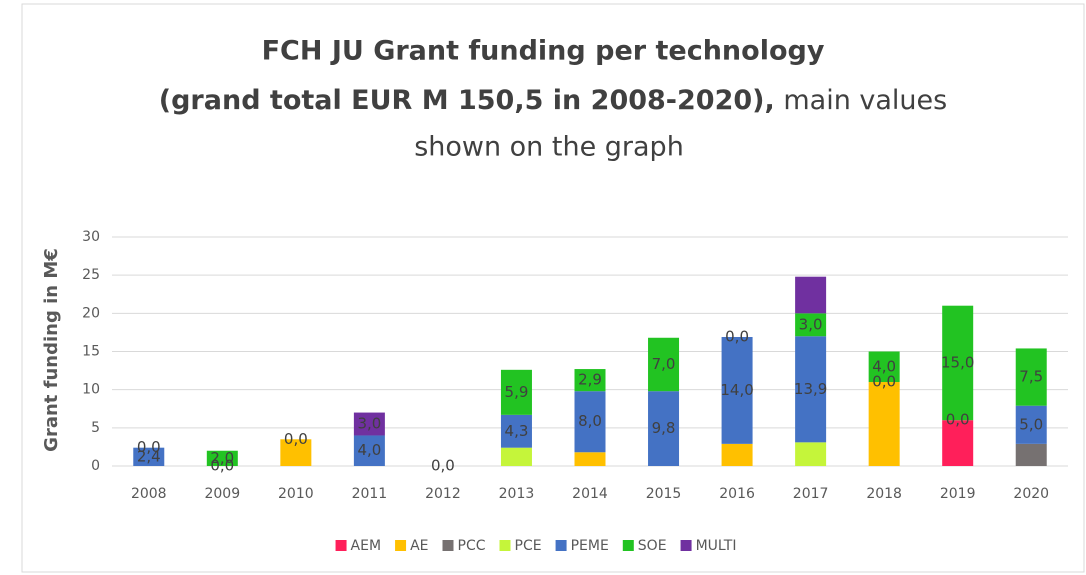 This screenshot has height=575, width=1086. Describe the element at coordinates (716, 546) in the screenshot. I see `legend-label: MULTI` at that location.